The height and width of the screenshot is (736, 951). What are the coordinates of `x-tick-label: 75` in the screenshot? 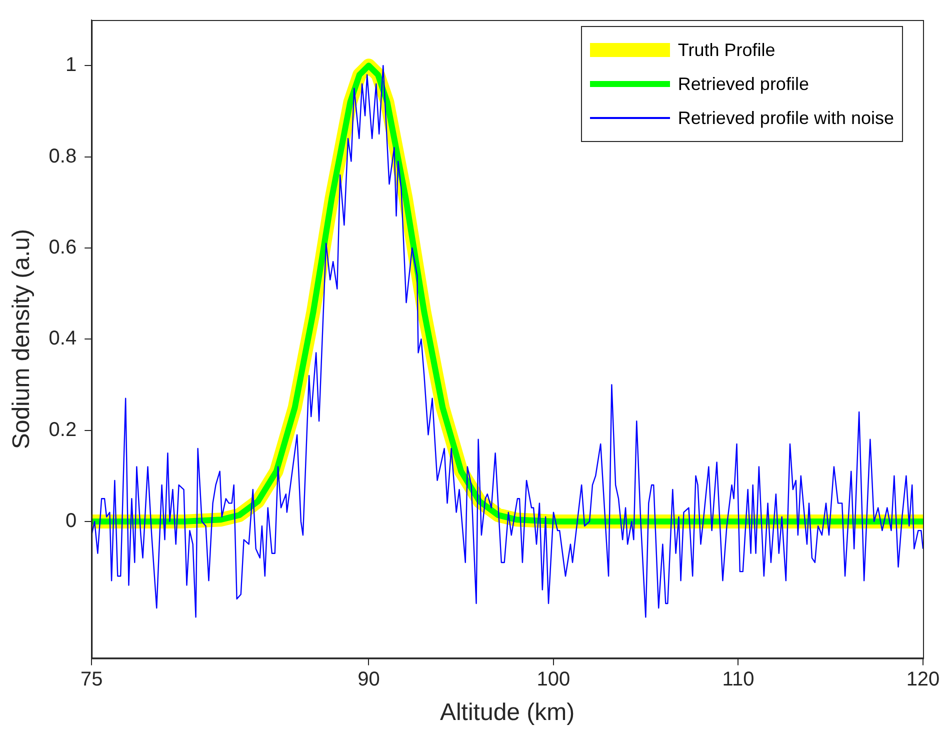 It's located at (91, 679).